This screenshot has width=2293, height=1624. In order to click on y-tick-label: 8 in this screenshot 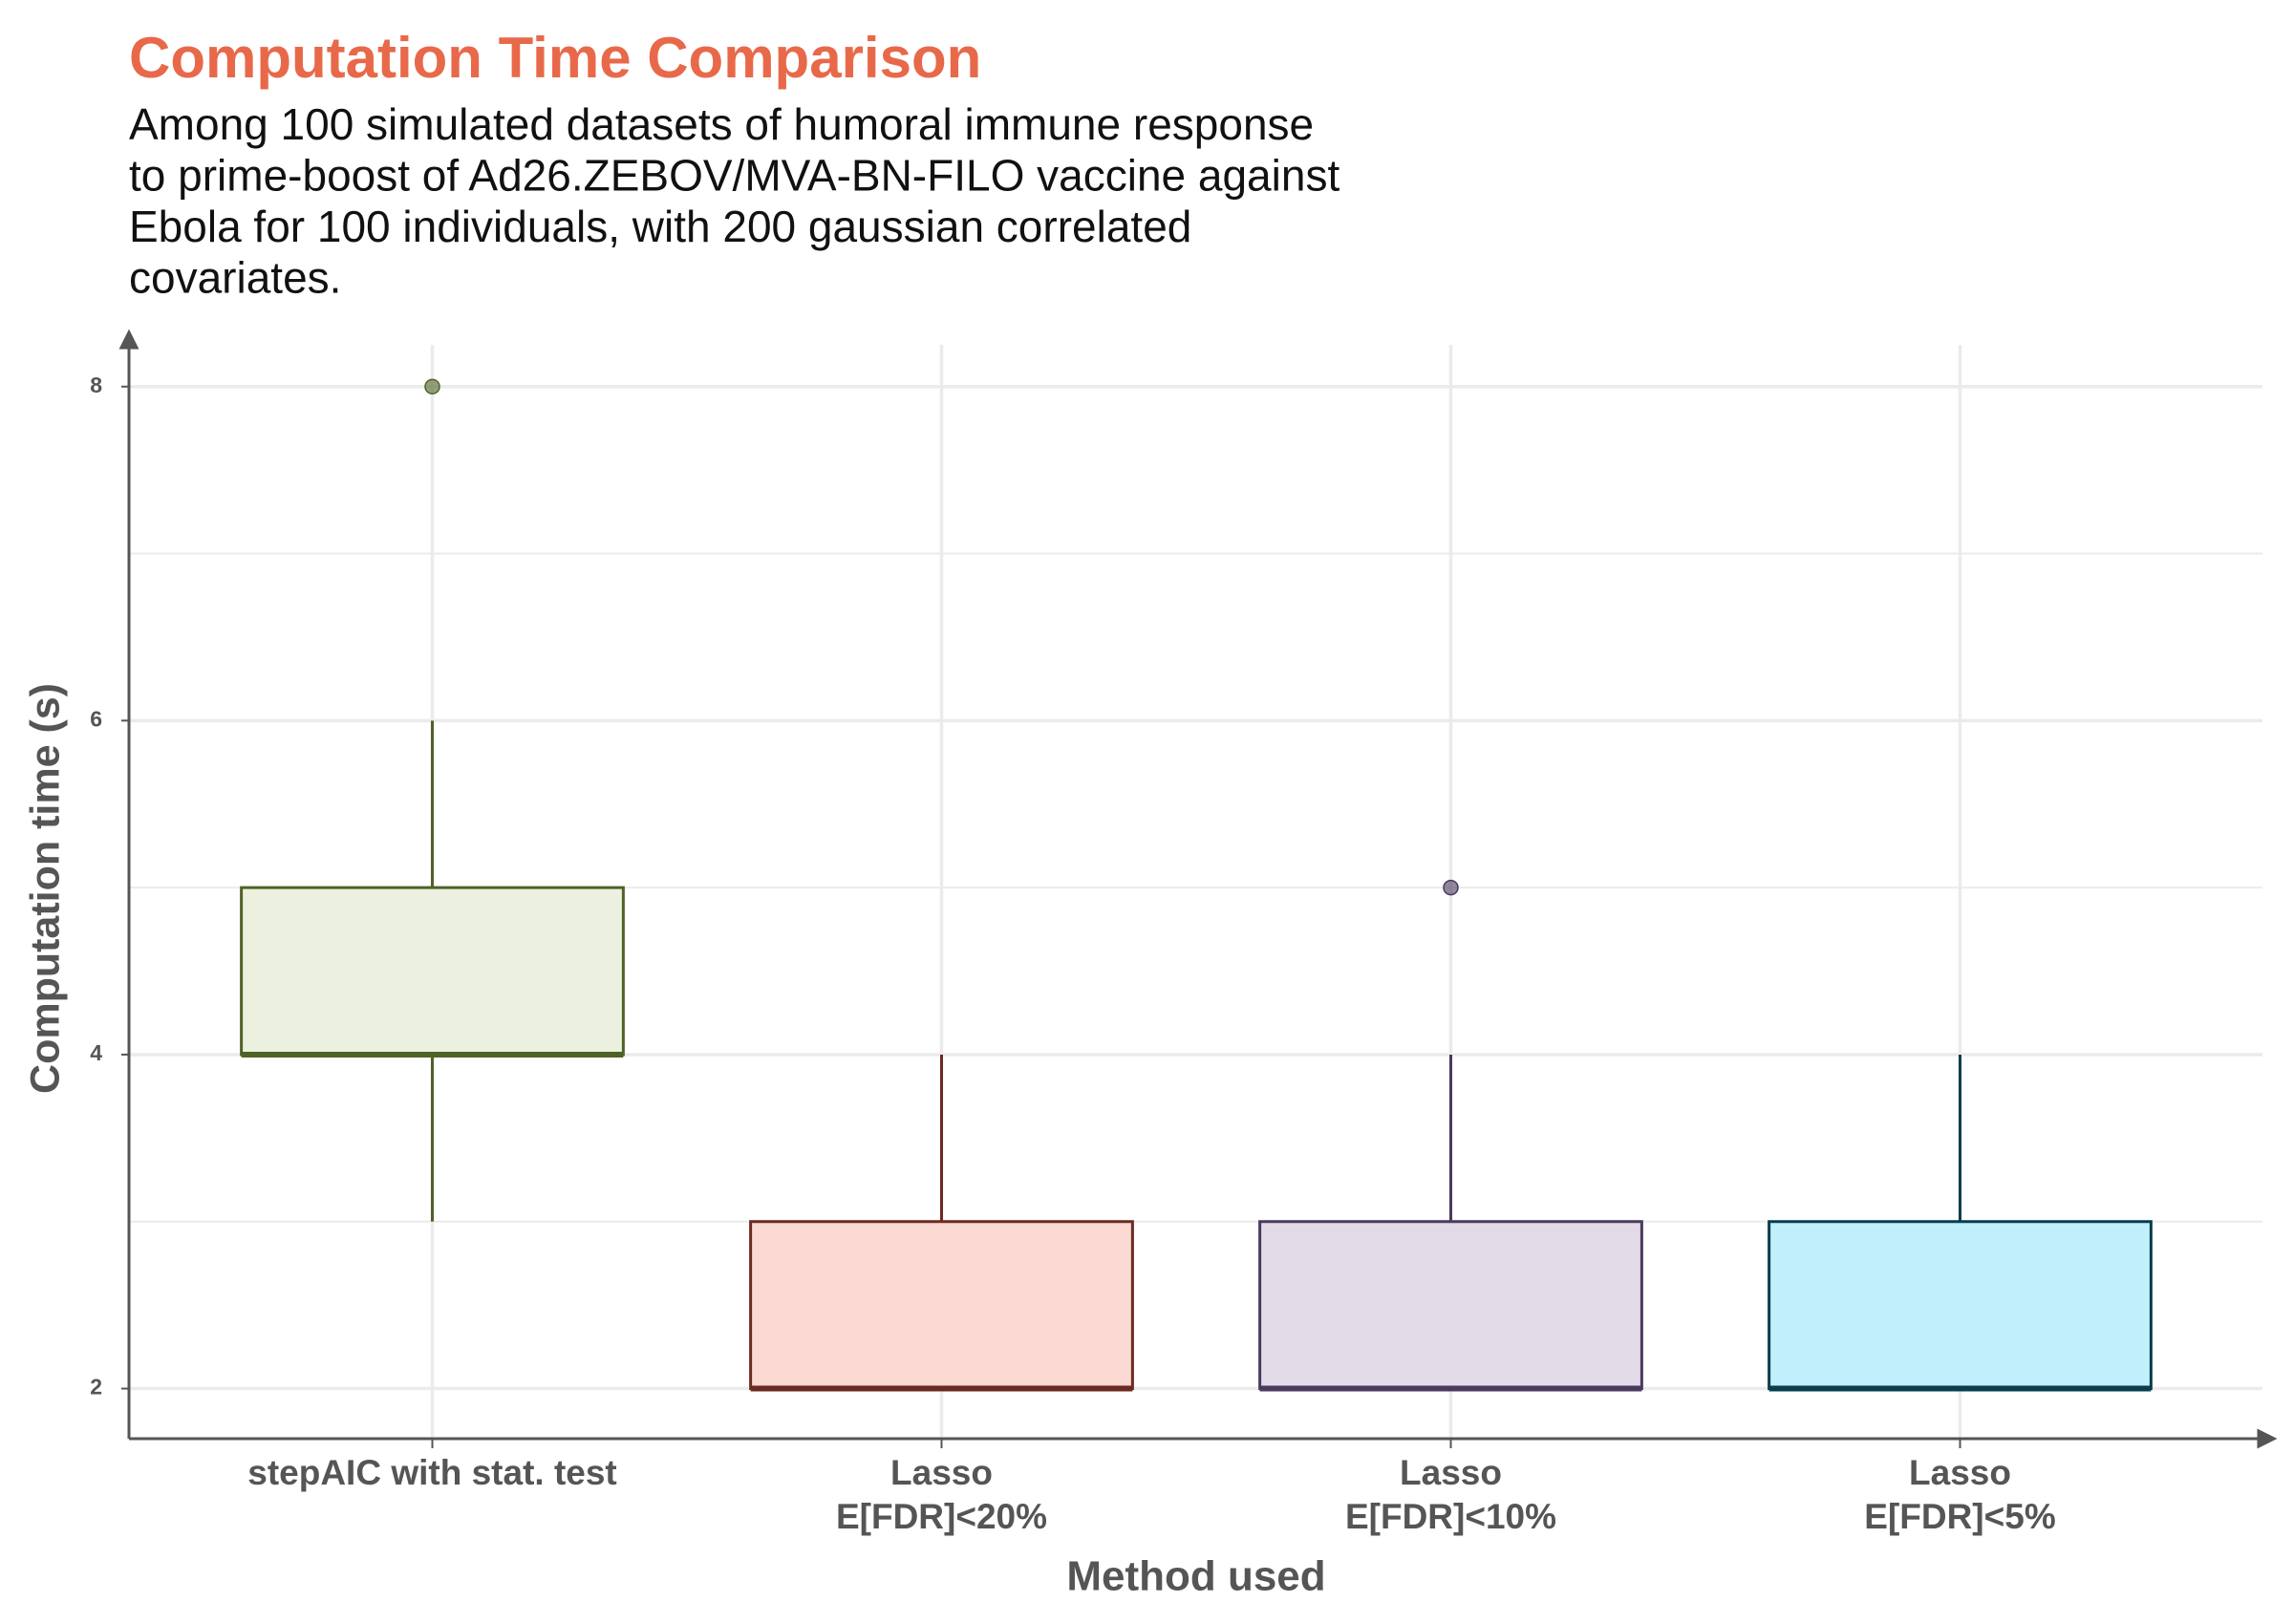, I will do `click(96, 385)`.